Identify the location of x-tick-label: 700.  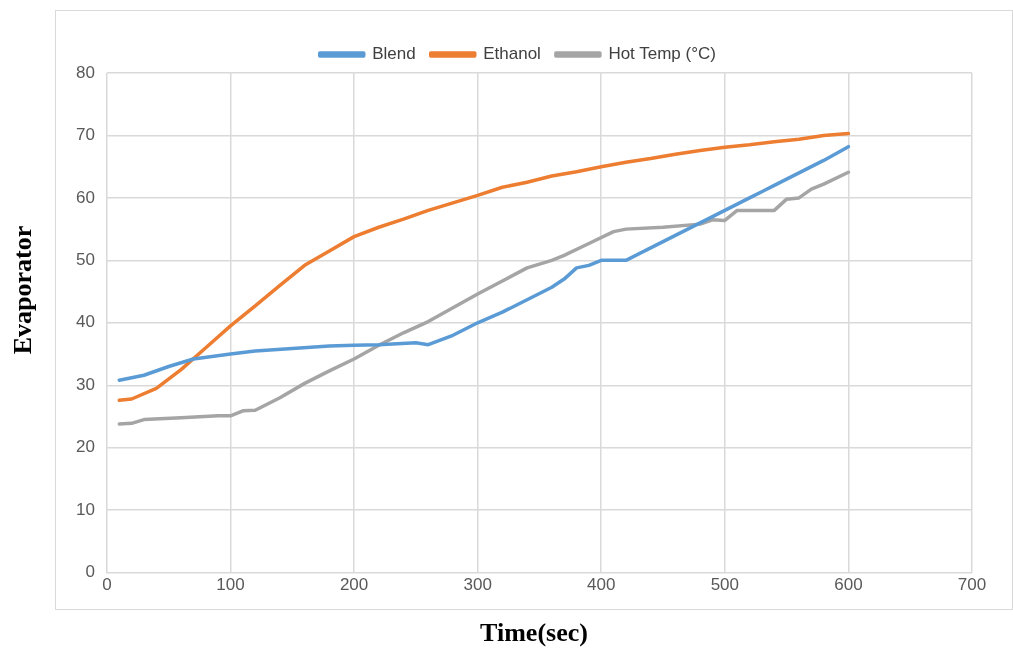
(972, 585).